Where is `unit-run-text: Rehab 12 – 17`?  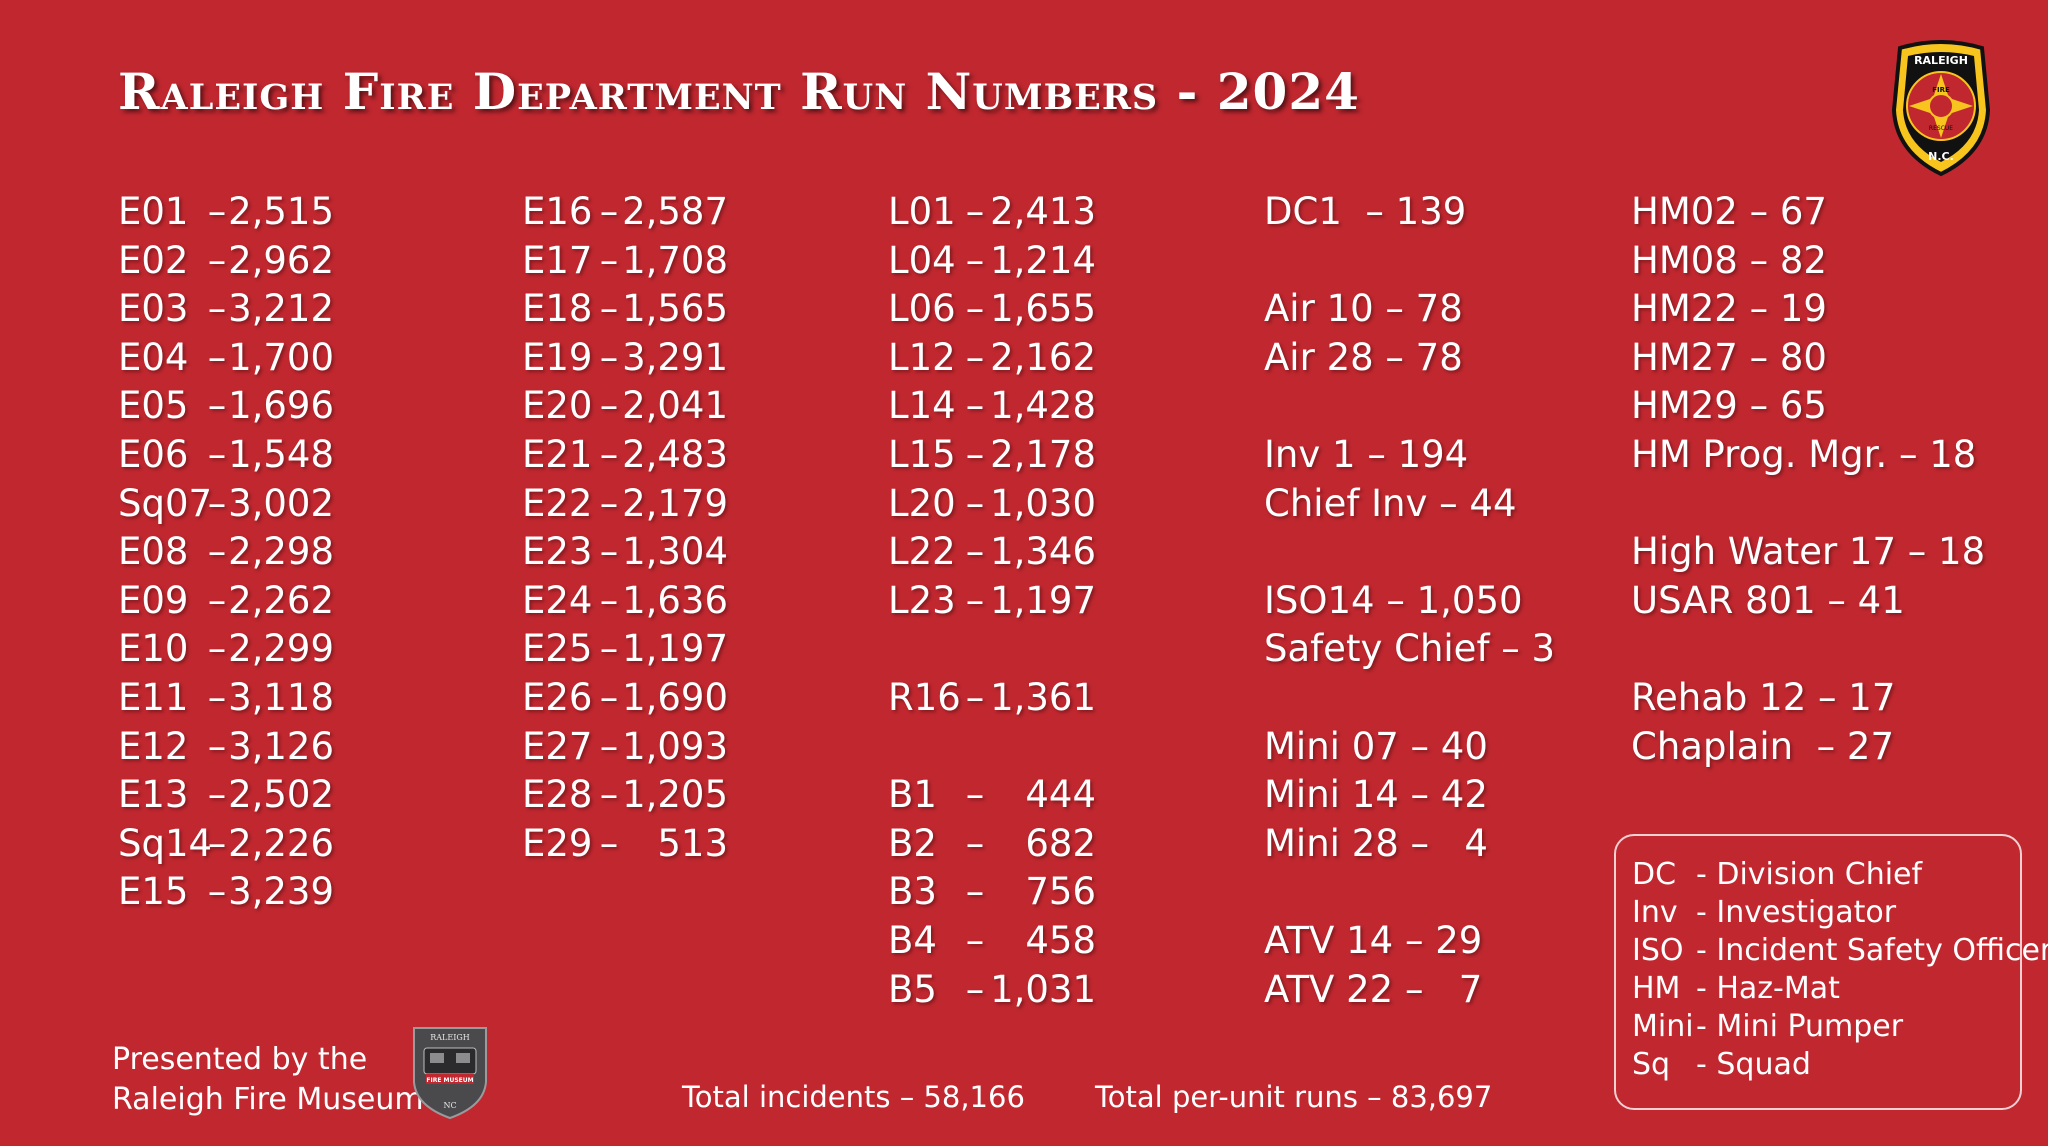 unit-run-text: Rehab 12 – 17 is located at coordinates (1763, 697).